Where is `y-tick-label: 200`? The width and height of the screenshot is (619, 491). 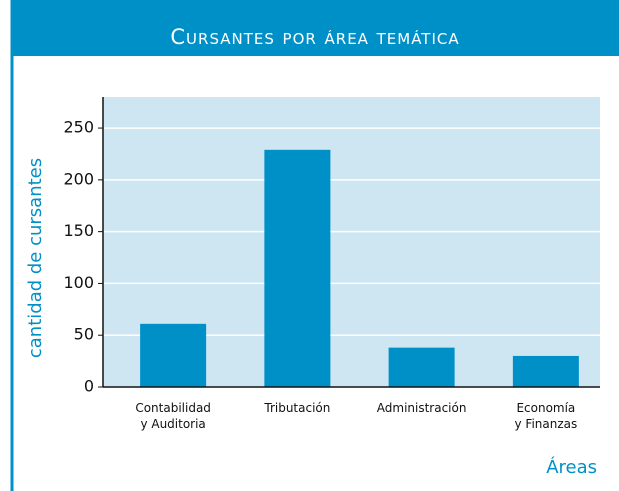
y-tick-label: 200 is located at coordinates (78, 178).